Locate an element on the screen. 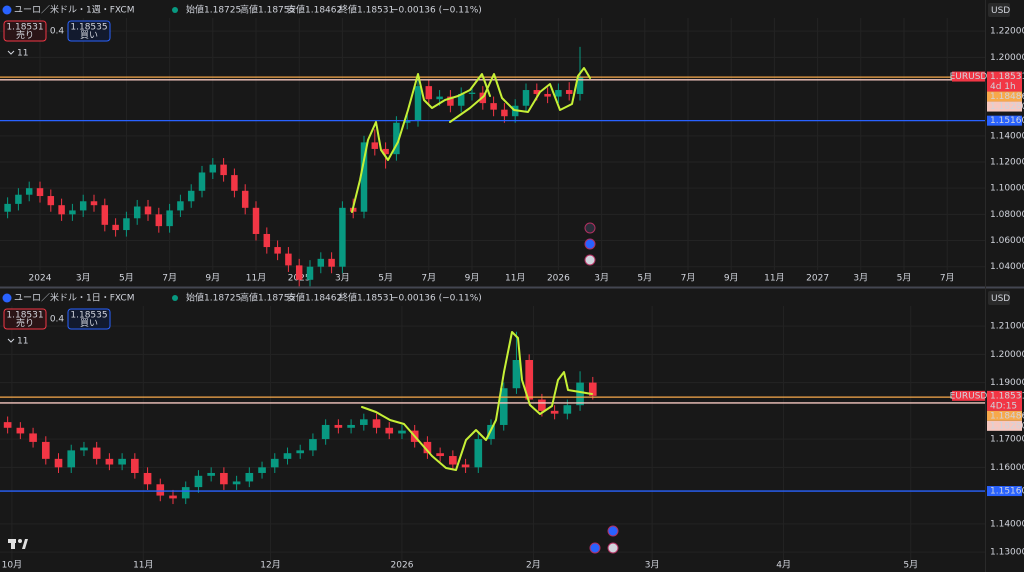 This screenshot has height=572, width=1024. y-tick-label: 1.16000 is located at coordinates (1007, 468).